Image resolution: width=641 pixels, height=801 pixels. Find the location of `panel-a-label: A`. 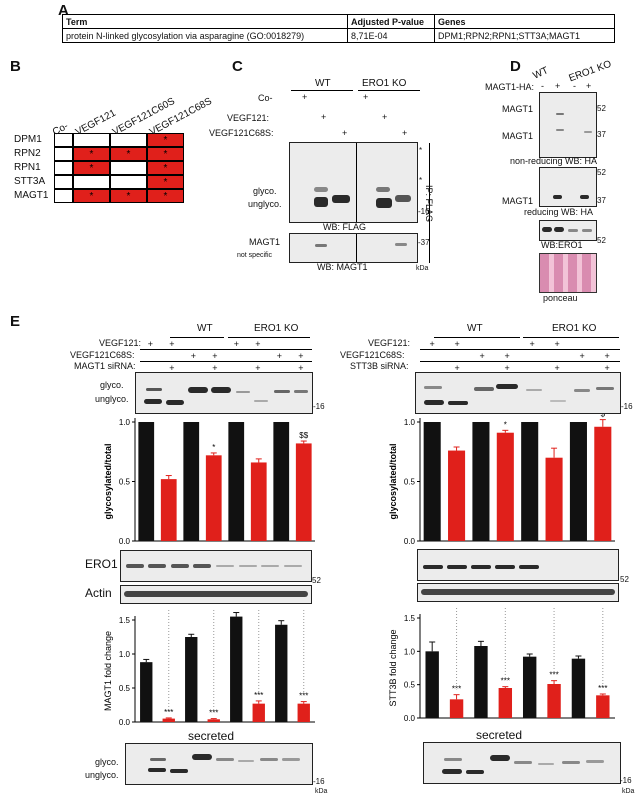

panel-a-label: A is located at coordinates (63, 10).